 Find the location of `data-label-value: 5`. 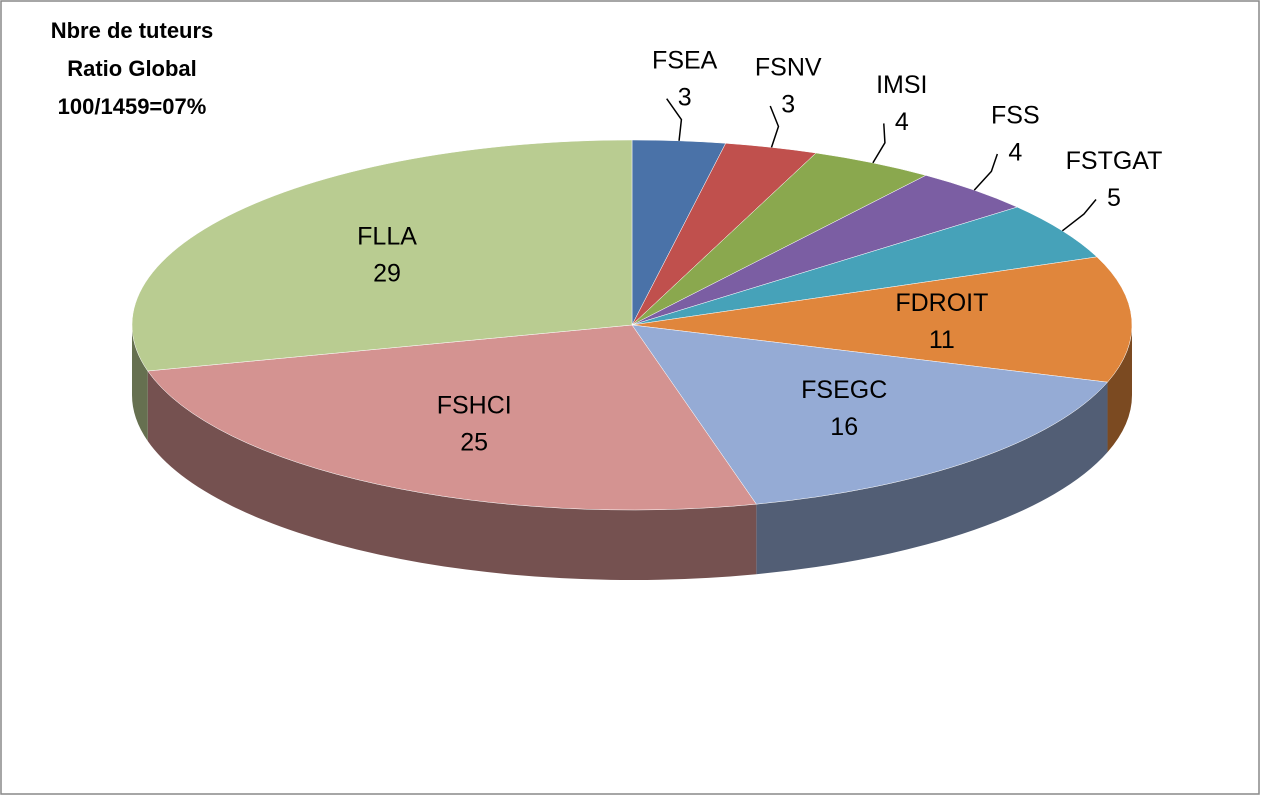

data-label-value: 5 is located at coordinates (1114, 198).